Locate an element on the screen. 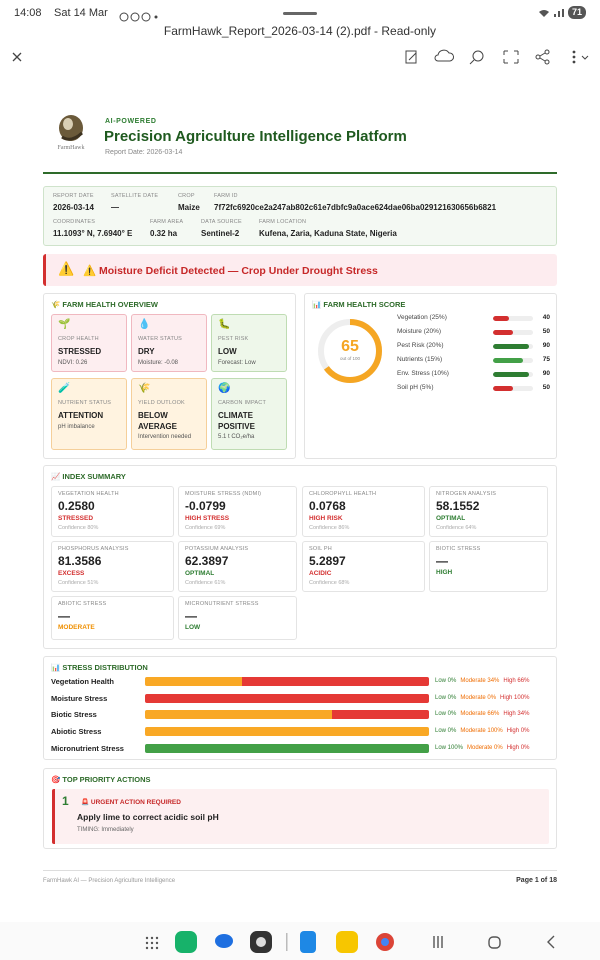 This screenshot has height=960, width=600. card-icon: 💧 is located at coordinates (144, 324).